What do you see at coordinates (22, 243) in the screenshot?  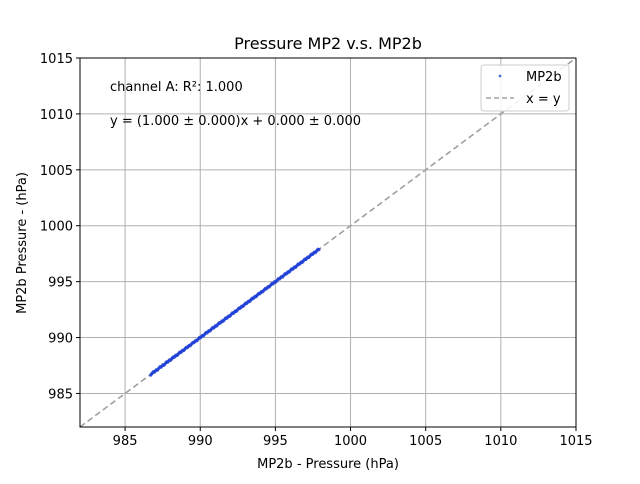 I see `y-axis-label: MP2b Pressure - (hPa)` at bounding box center [22, 243].